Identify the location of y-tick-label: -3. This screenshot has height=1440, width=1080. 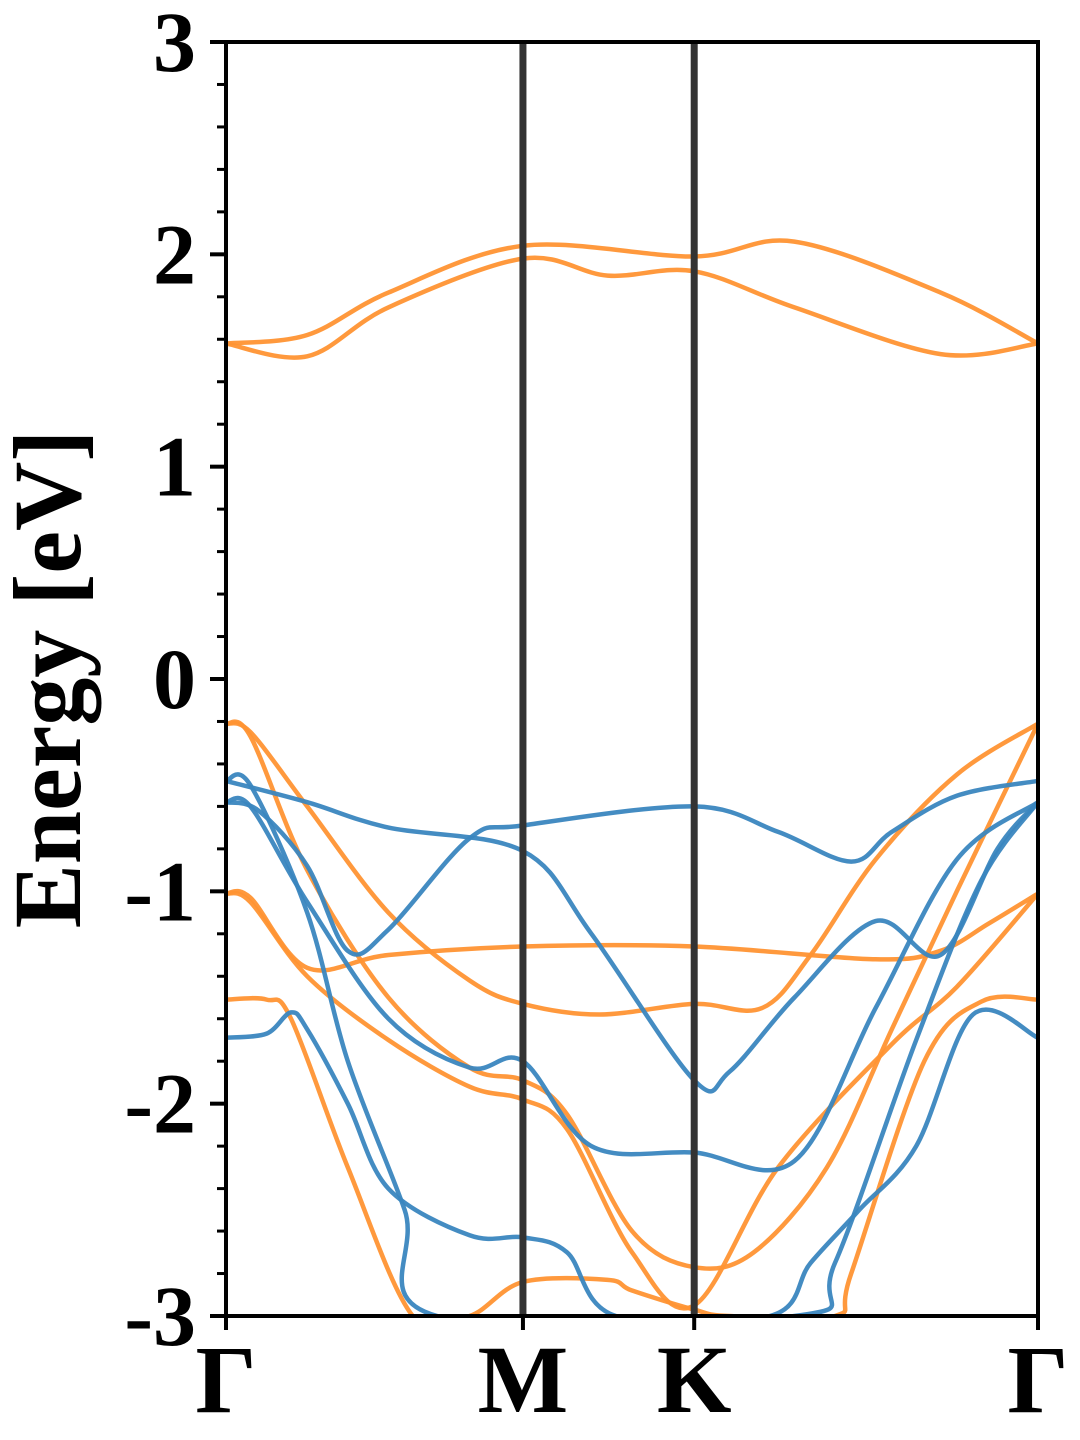
(160, 1316).